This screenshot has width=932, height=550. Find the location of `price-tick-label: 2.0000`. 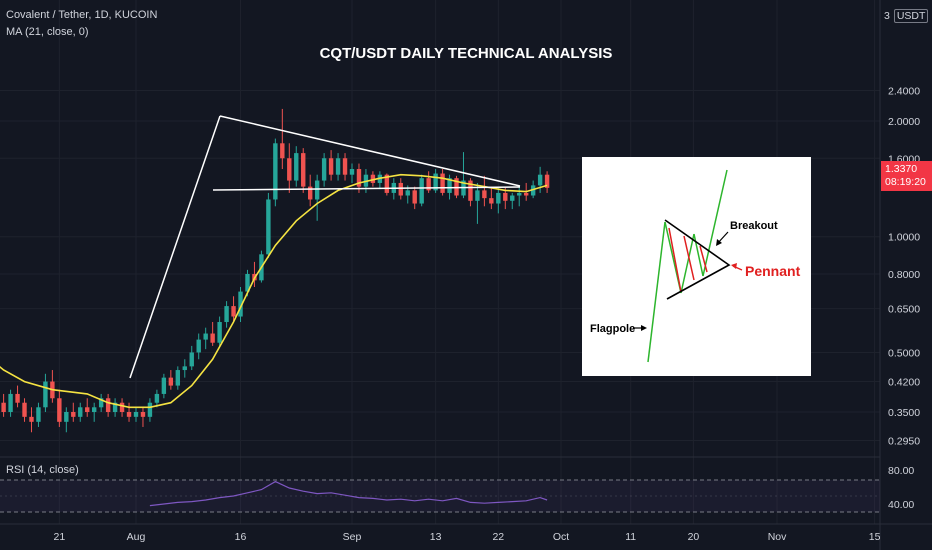

price-tick-label: 2.0000 is located at coordinates (904, 122).